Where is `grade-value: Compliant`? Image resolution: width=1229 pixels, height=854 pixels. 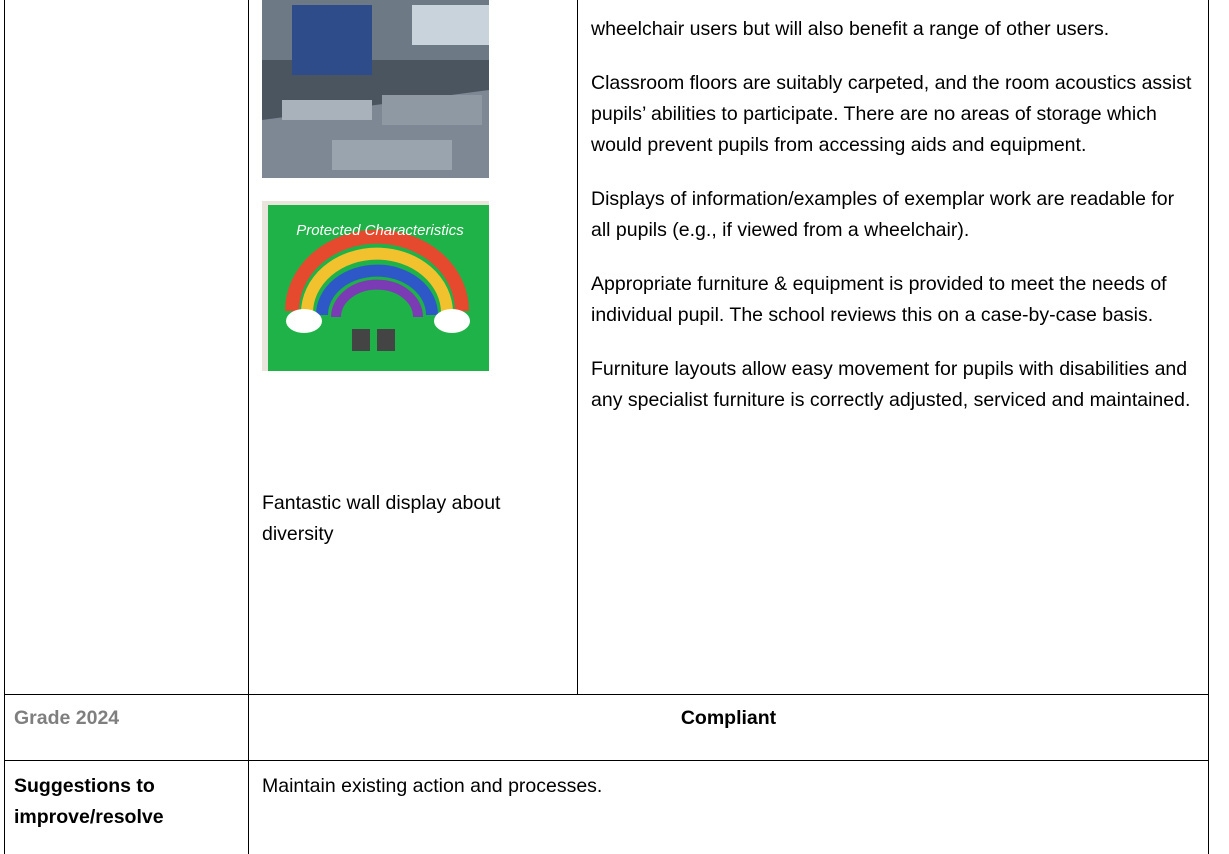
grade-value: Compliant is located at coordinates (728, 718).